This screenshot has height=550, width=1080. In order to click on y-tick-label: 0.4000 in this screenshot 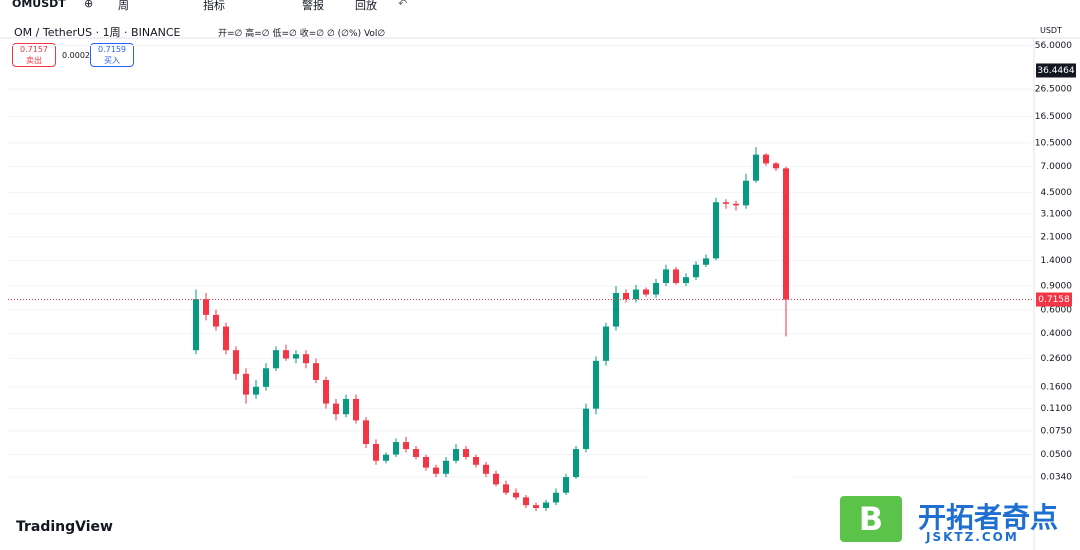, I will do `click(1057, 334)`.